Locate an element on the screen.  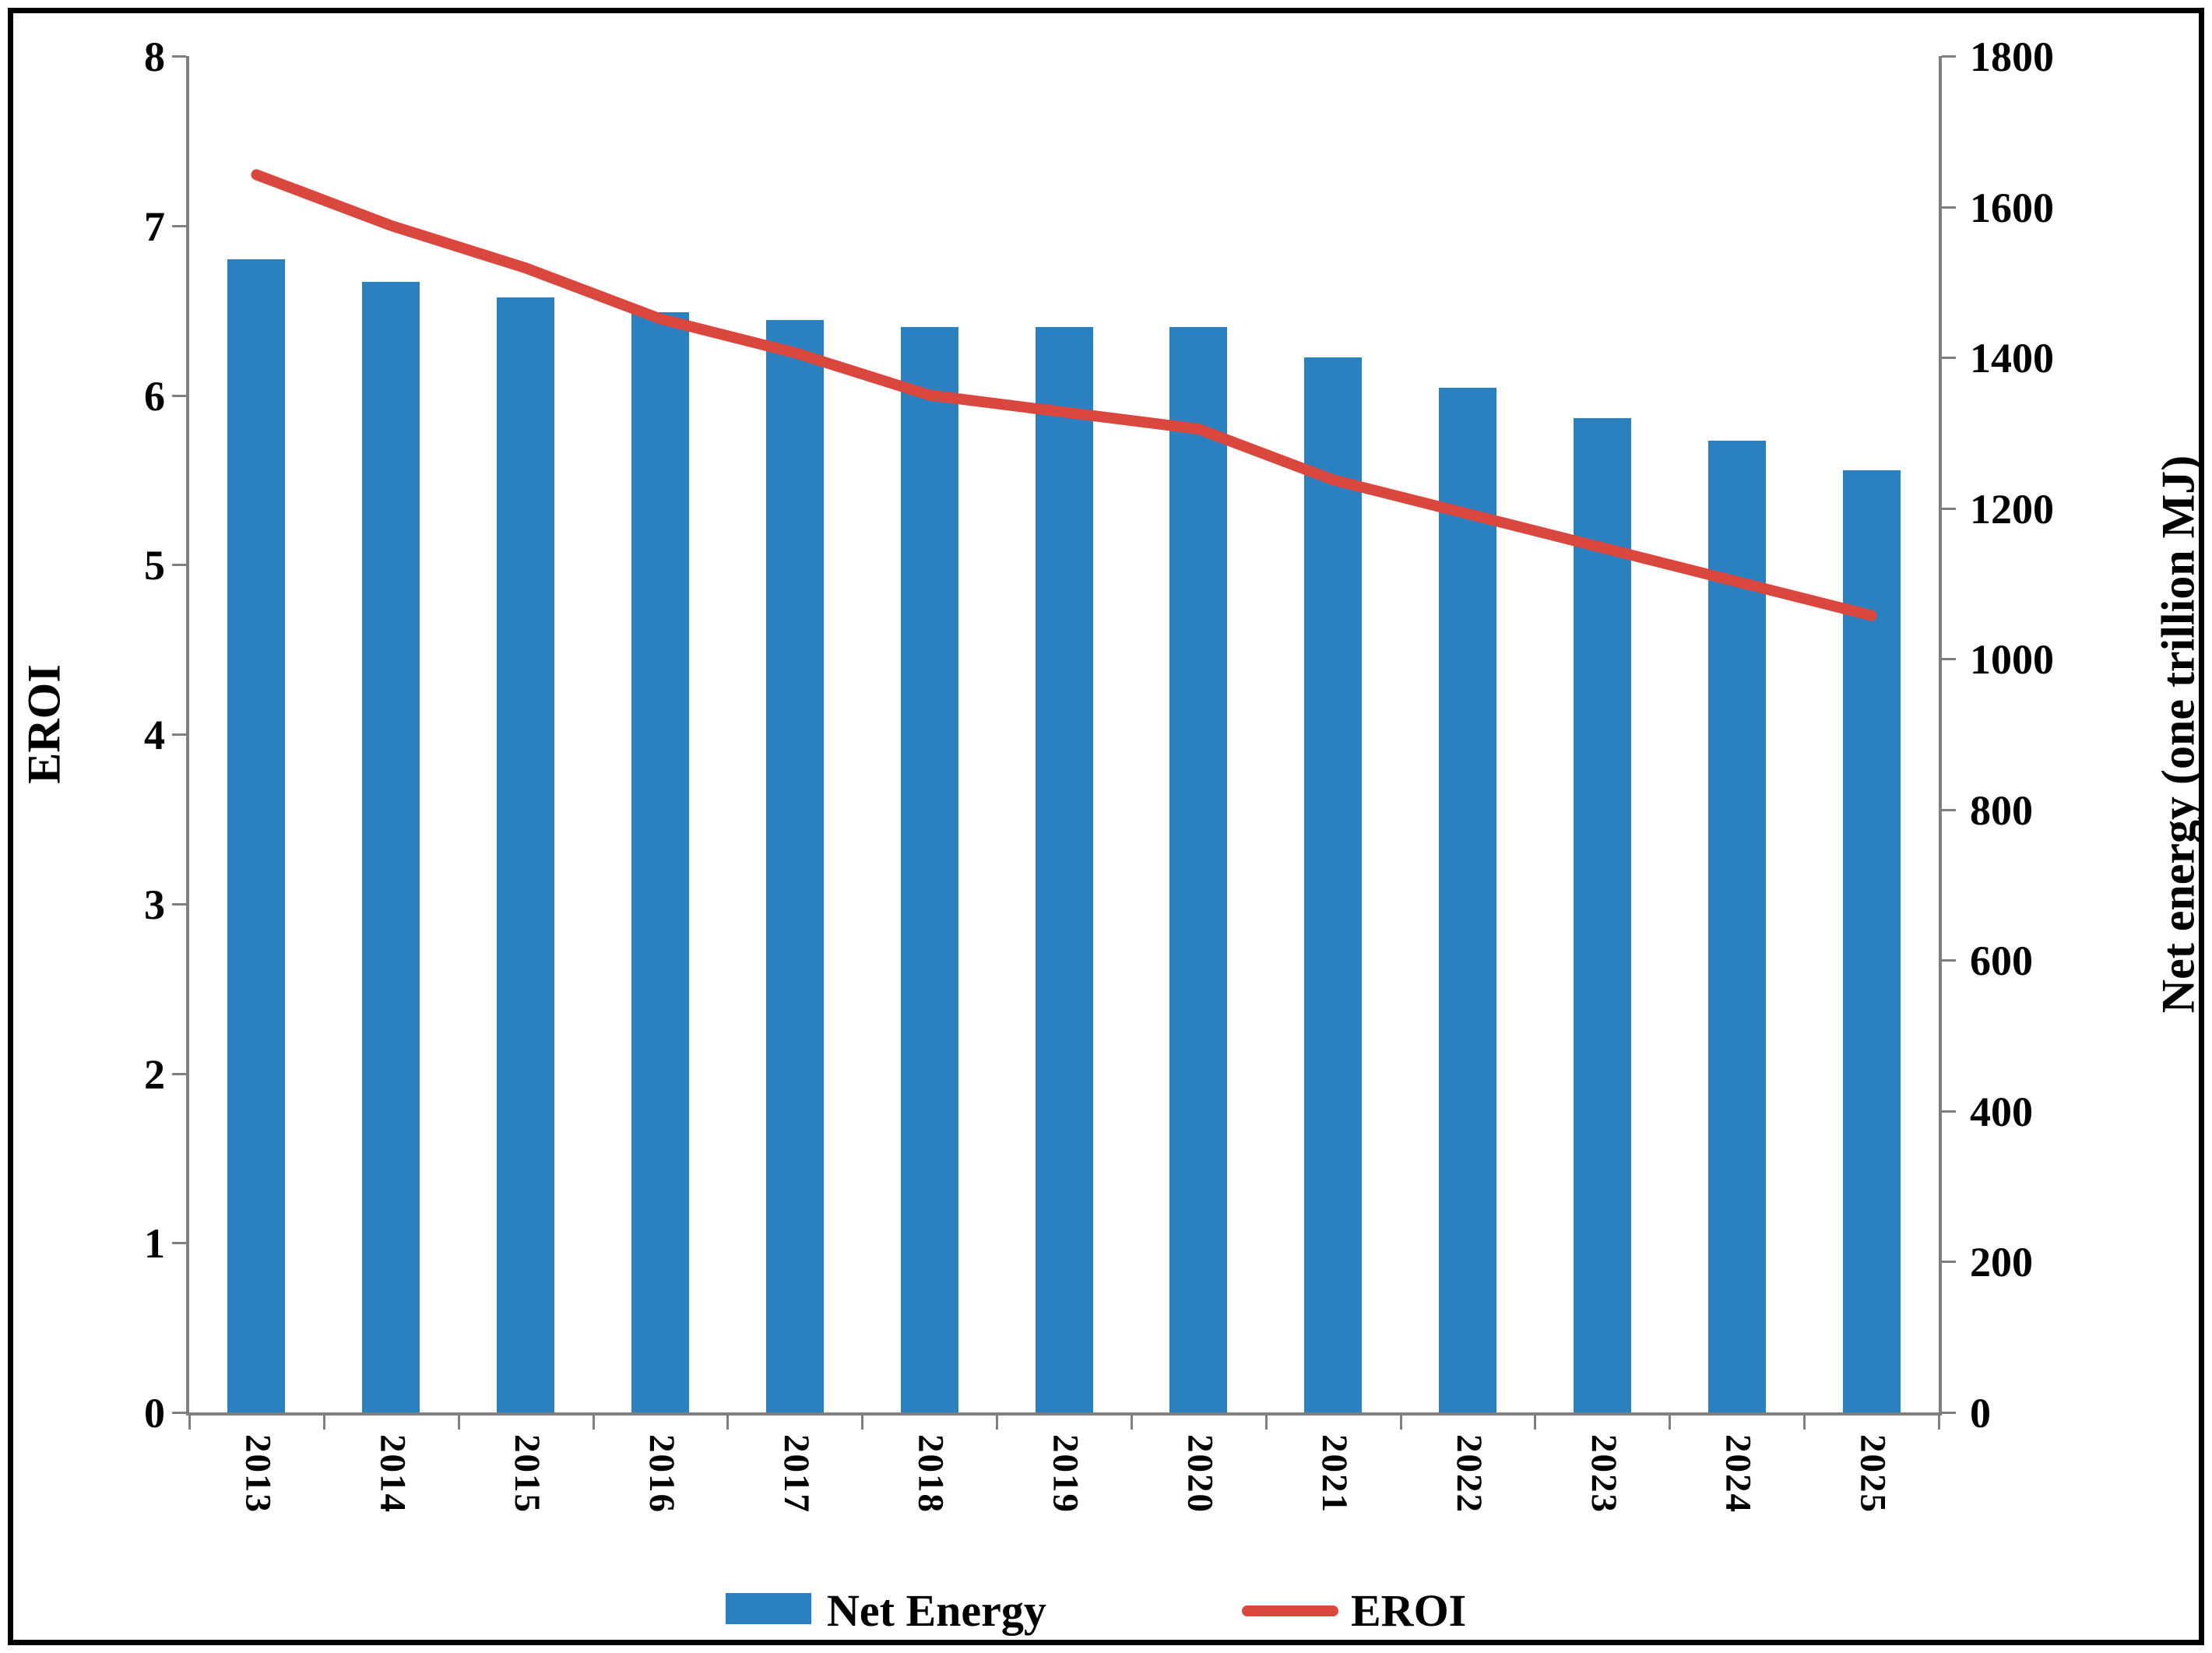
y2-axis-tick-label: 1600 is located at coordinates (2012, 207).